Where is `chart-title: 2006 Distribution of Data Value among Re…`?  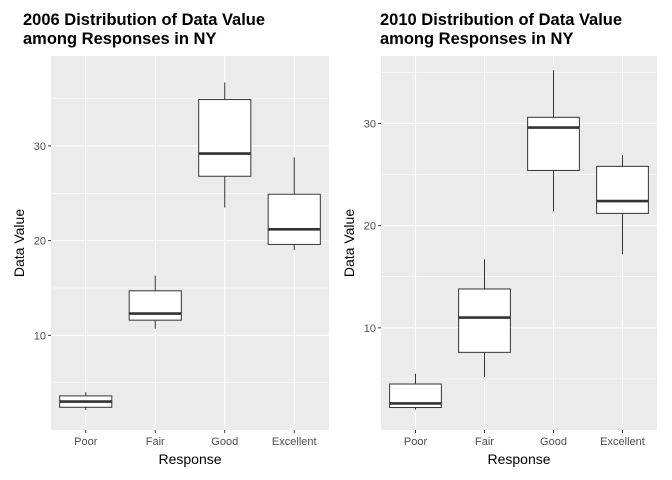
chart-title: 2006 Distribution of Data Value among Re… is located at coordinates (144, 30).